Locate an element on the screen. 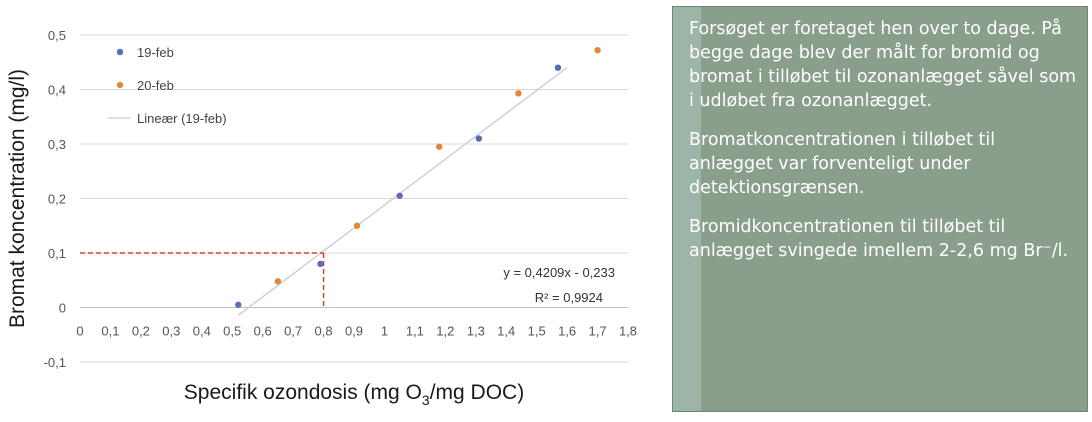 Image resolution: width=1092 pixels, height=422 pixels. y-tick-label-2: 0,1 is located at coordinates (57, 253).